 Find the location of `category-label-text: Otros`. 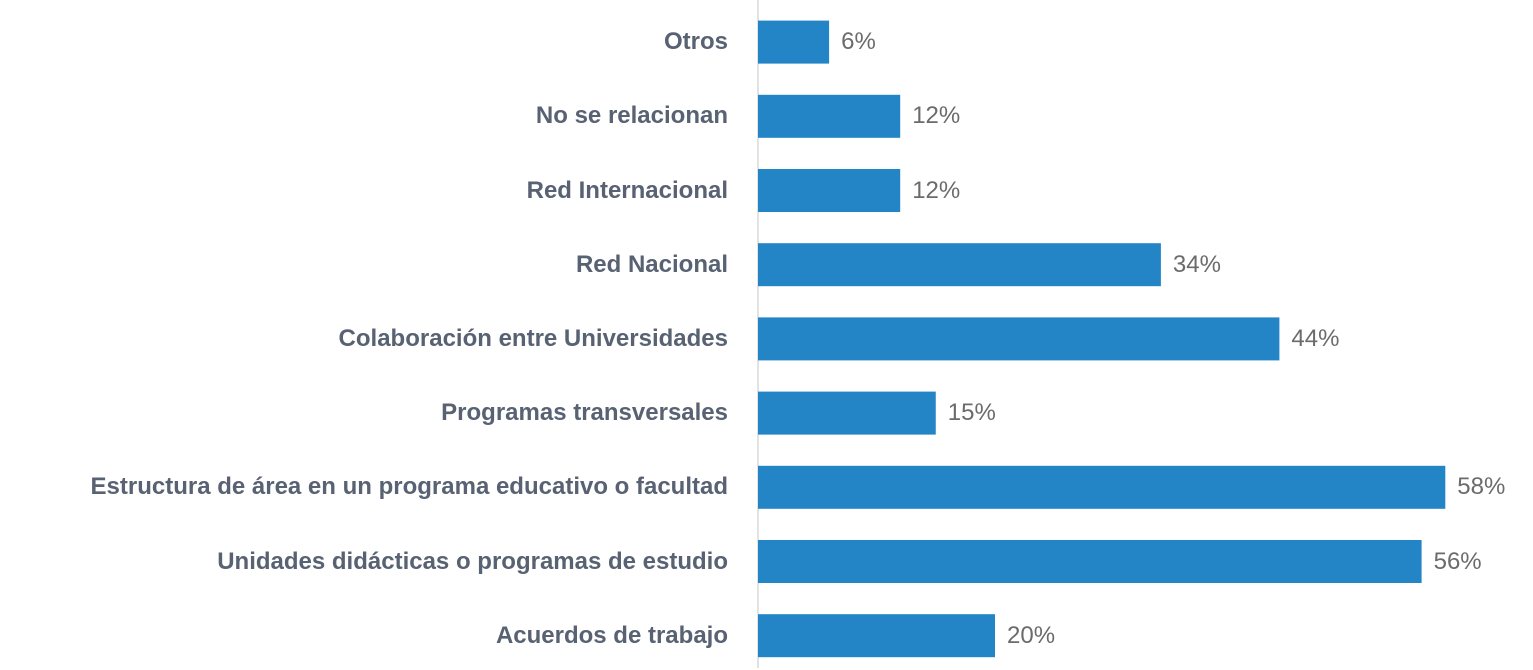

category-label-text: Otros is located at coordinates (695, 42).